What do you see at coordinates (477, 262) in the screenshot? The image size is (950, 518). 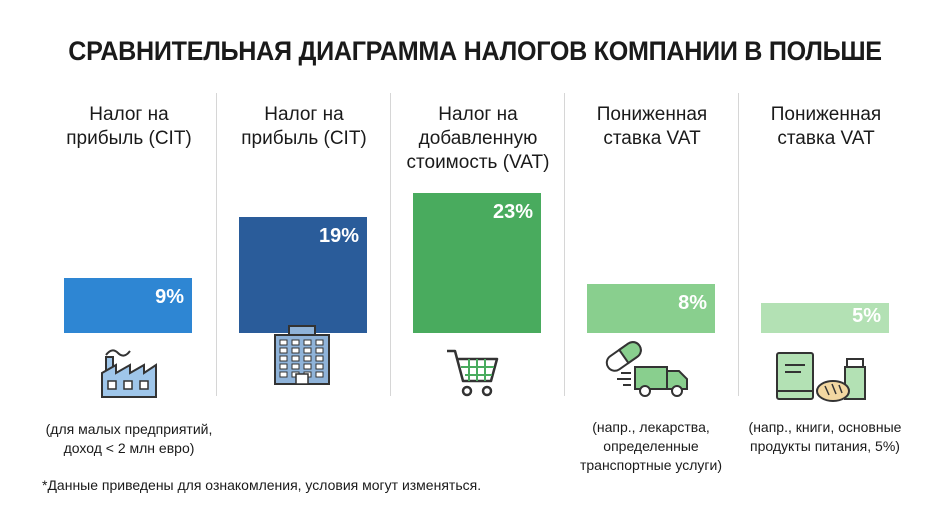 I see `bar: 23%` at bounding box center [477, 262].